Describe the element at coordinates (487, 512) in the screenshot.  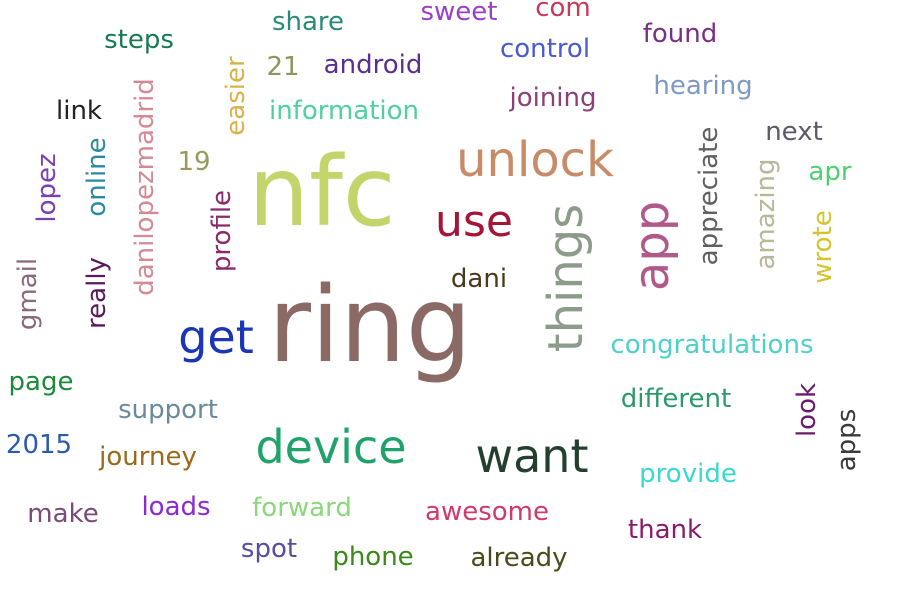
I see `word-awesome: awesome` at that location.